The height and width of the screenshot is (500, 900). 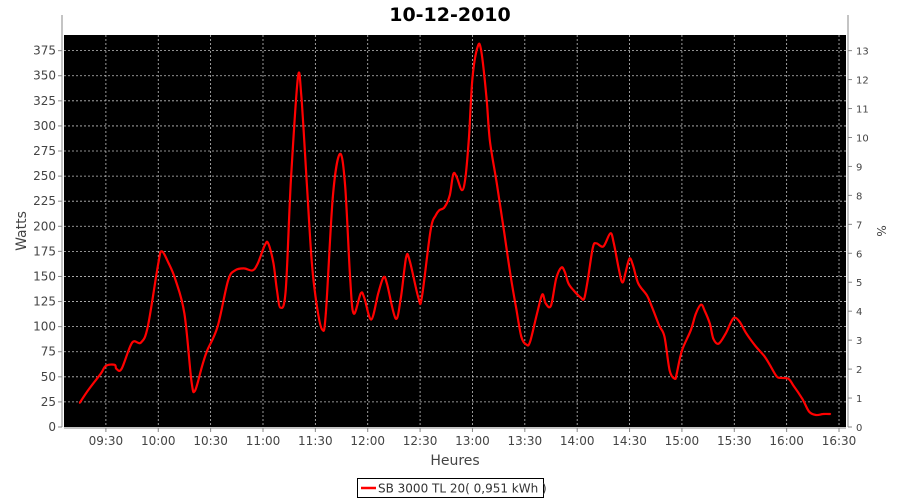 What do you see at coordinates (881, 230) in the screenshot?
I see `y2-axis-label: %` at bounding box center [881, 230].